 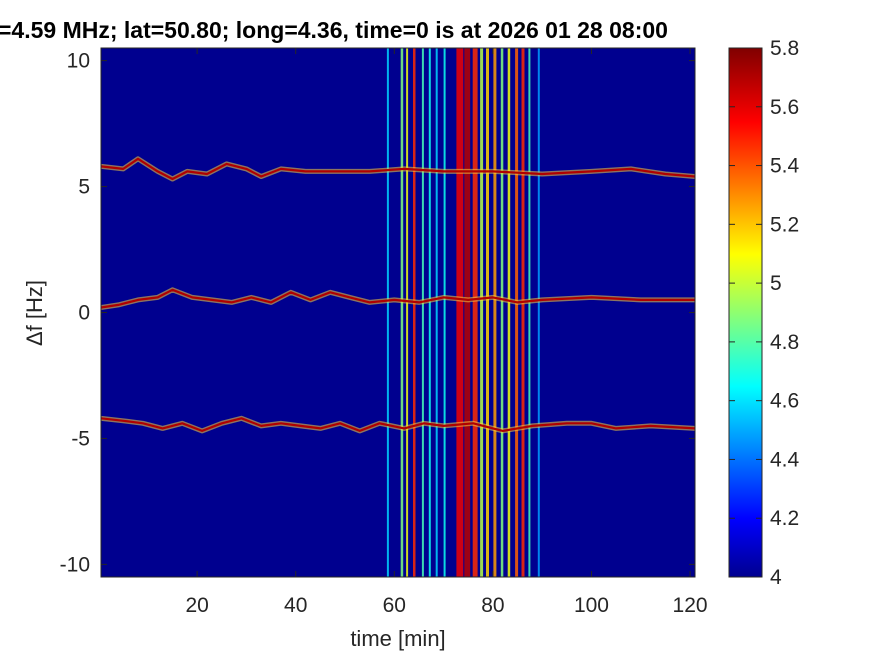 What do you see at coordinates (745, 312) in the screenshot?
I see `colorbar` at bounding box center [745, 312].